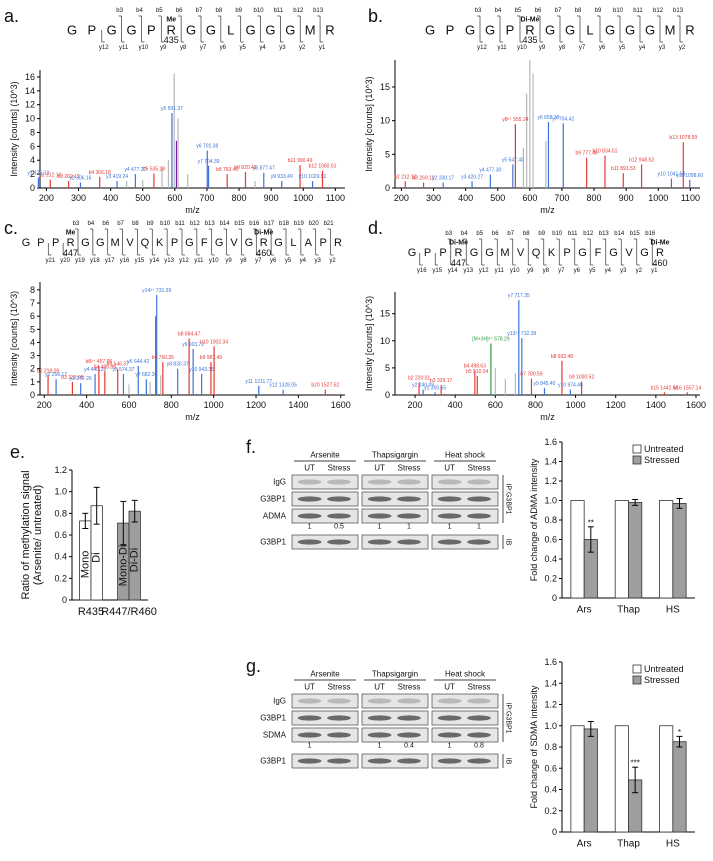  What do you see at coordinates (385, 314) in the screenshot?
I see `y-tick-label: 15` at bounding box center [385, 314].